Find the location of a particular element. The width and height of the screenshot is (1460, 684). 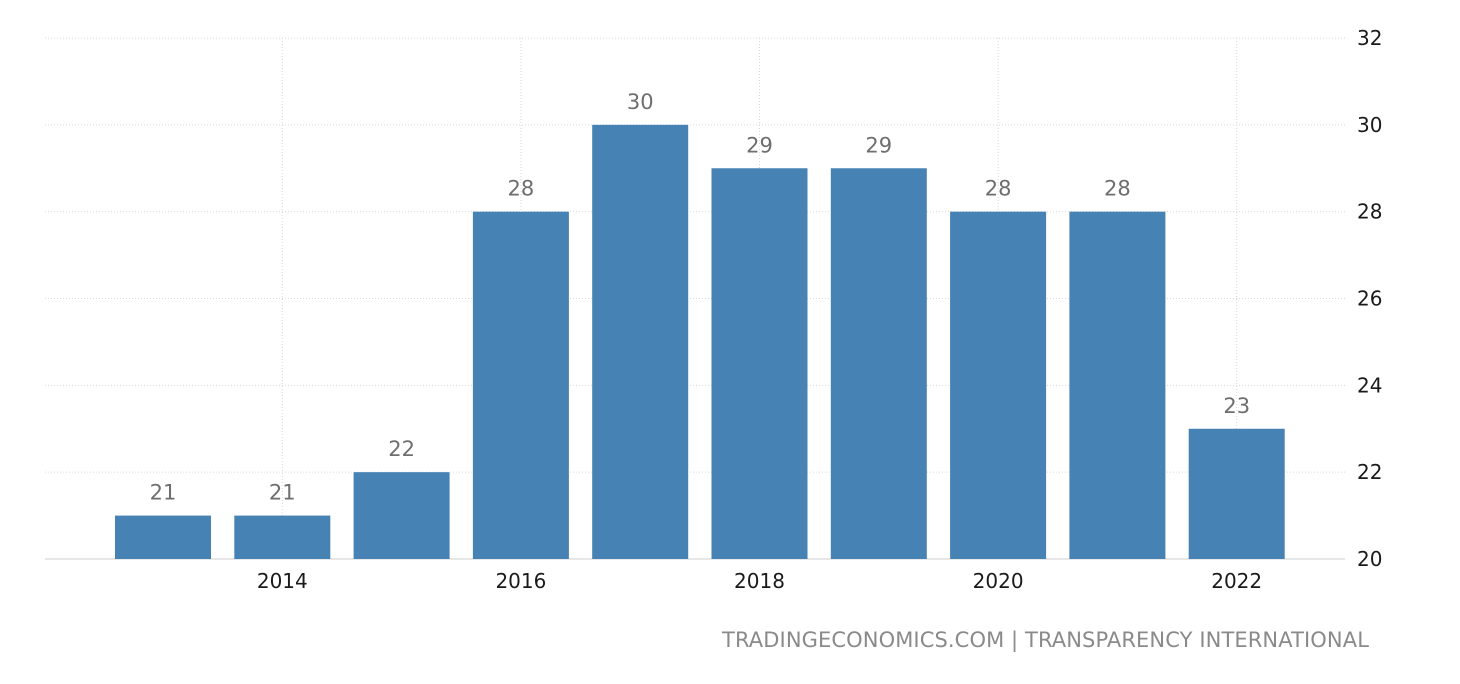

y-tick-label: 22 is located at coordinates (1369, 472).